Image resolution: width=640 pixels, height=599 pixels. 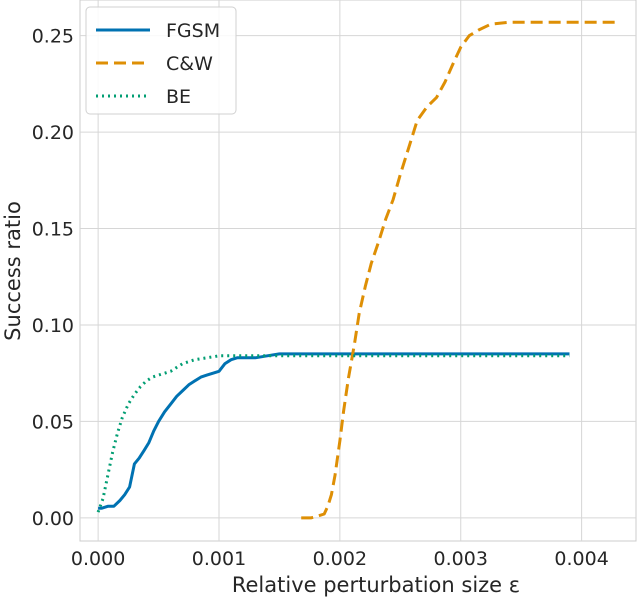 What do you see at coordinates (340, 559) in the screenshot?
I see `x-tick-label: 0.002` at bounding box center [340, 559].